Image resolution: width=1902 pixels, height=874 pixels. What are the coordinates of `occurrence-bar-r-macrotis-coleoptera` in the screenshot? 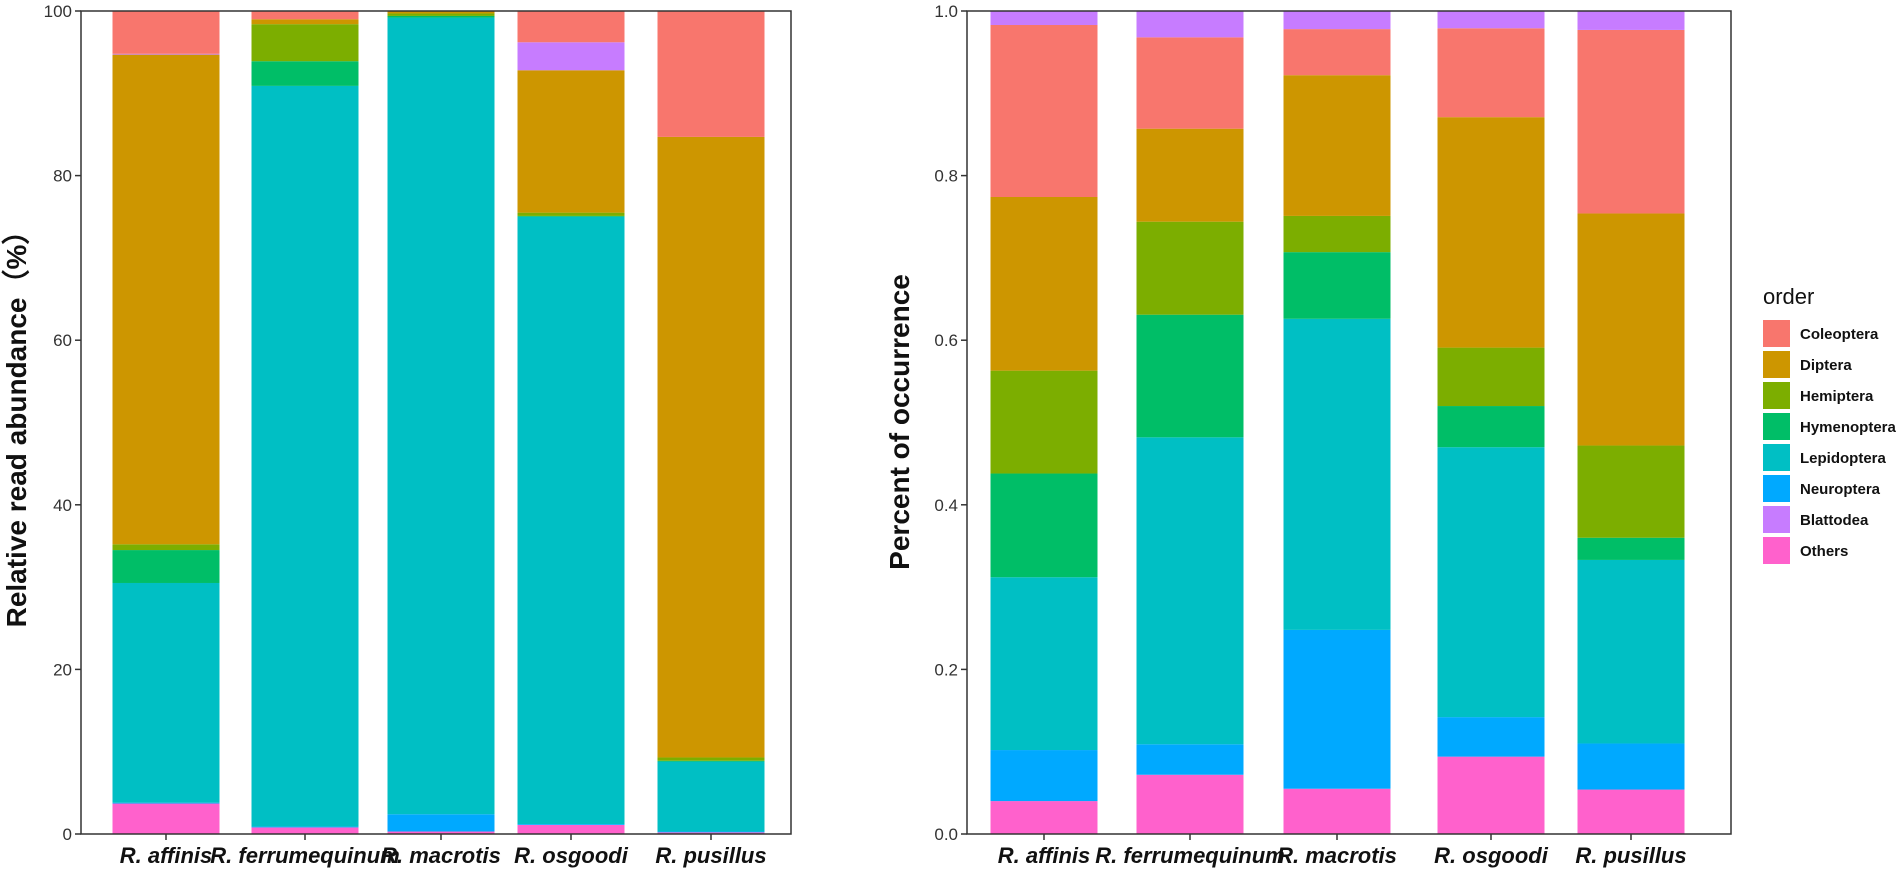 It's located at (1337, 52).